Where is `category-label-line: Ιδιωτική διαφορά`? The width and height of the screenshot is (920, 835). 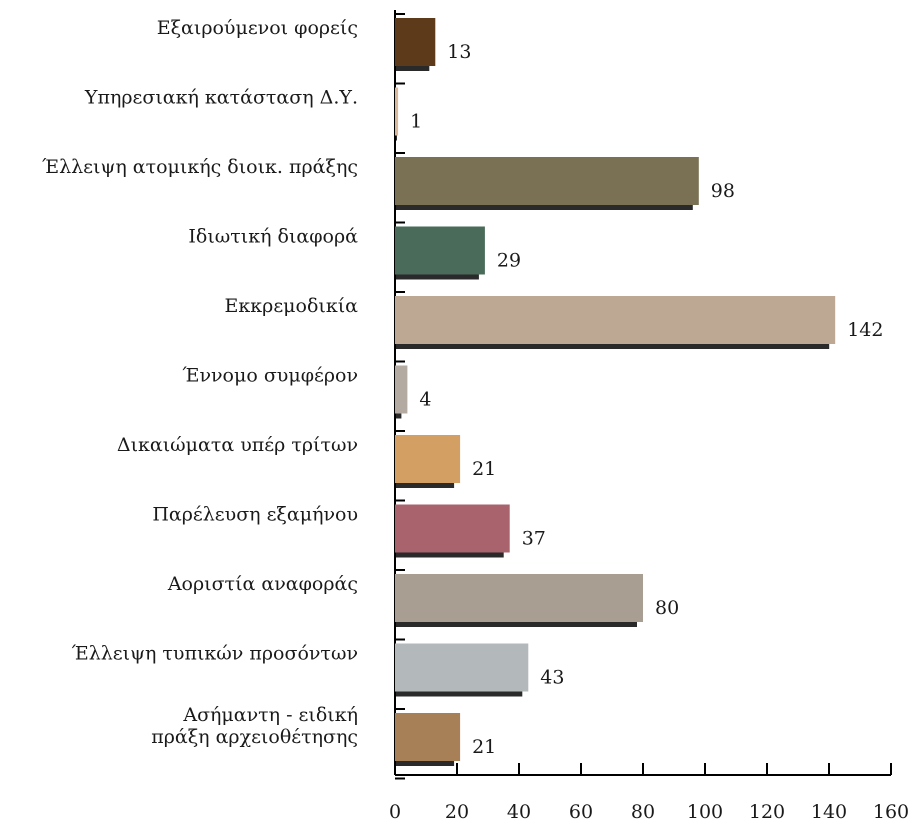 category-label-line: Ιδιωτική διαφορά is located at coordinates (273, 237).